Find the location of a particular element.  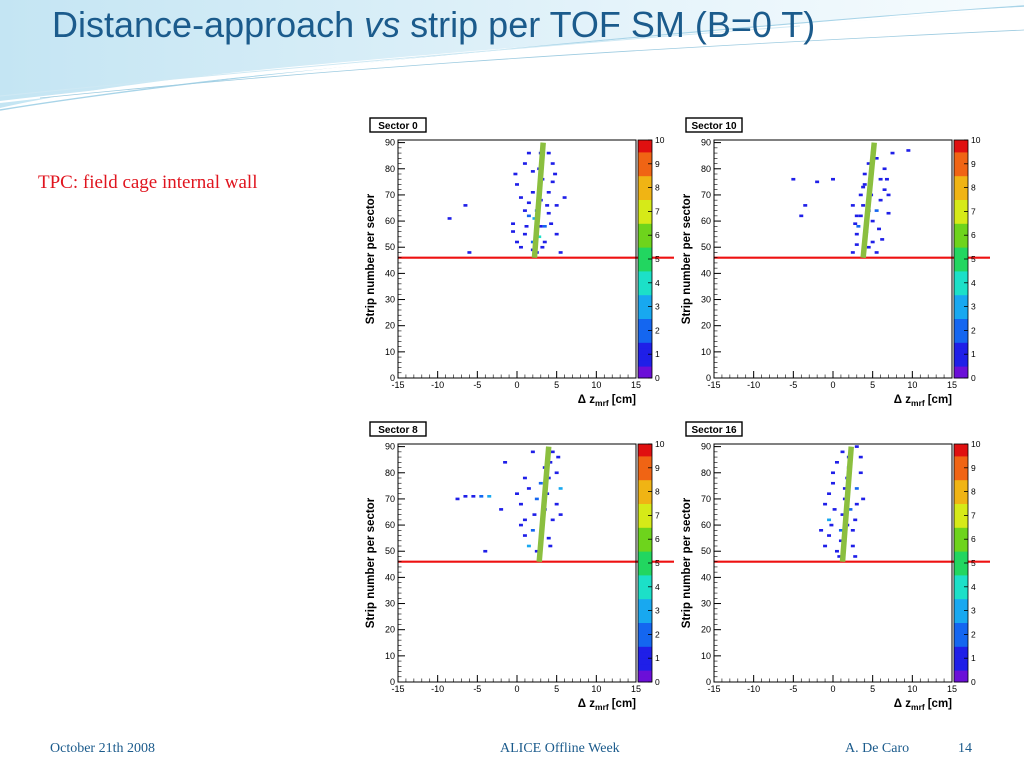

panel-title-box is located at coordinates (398, 429).